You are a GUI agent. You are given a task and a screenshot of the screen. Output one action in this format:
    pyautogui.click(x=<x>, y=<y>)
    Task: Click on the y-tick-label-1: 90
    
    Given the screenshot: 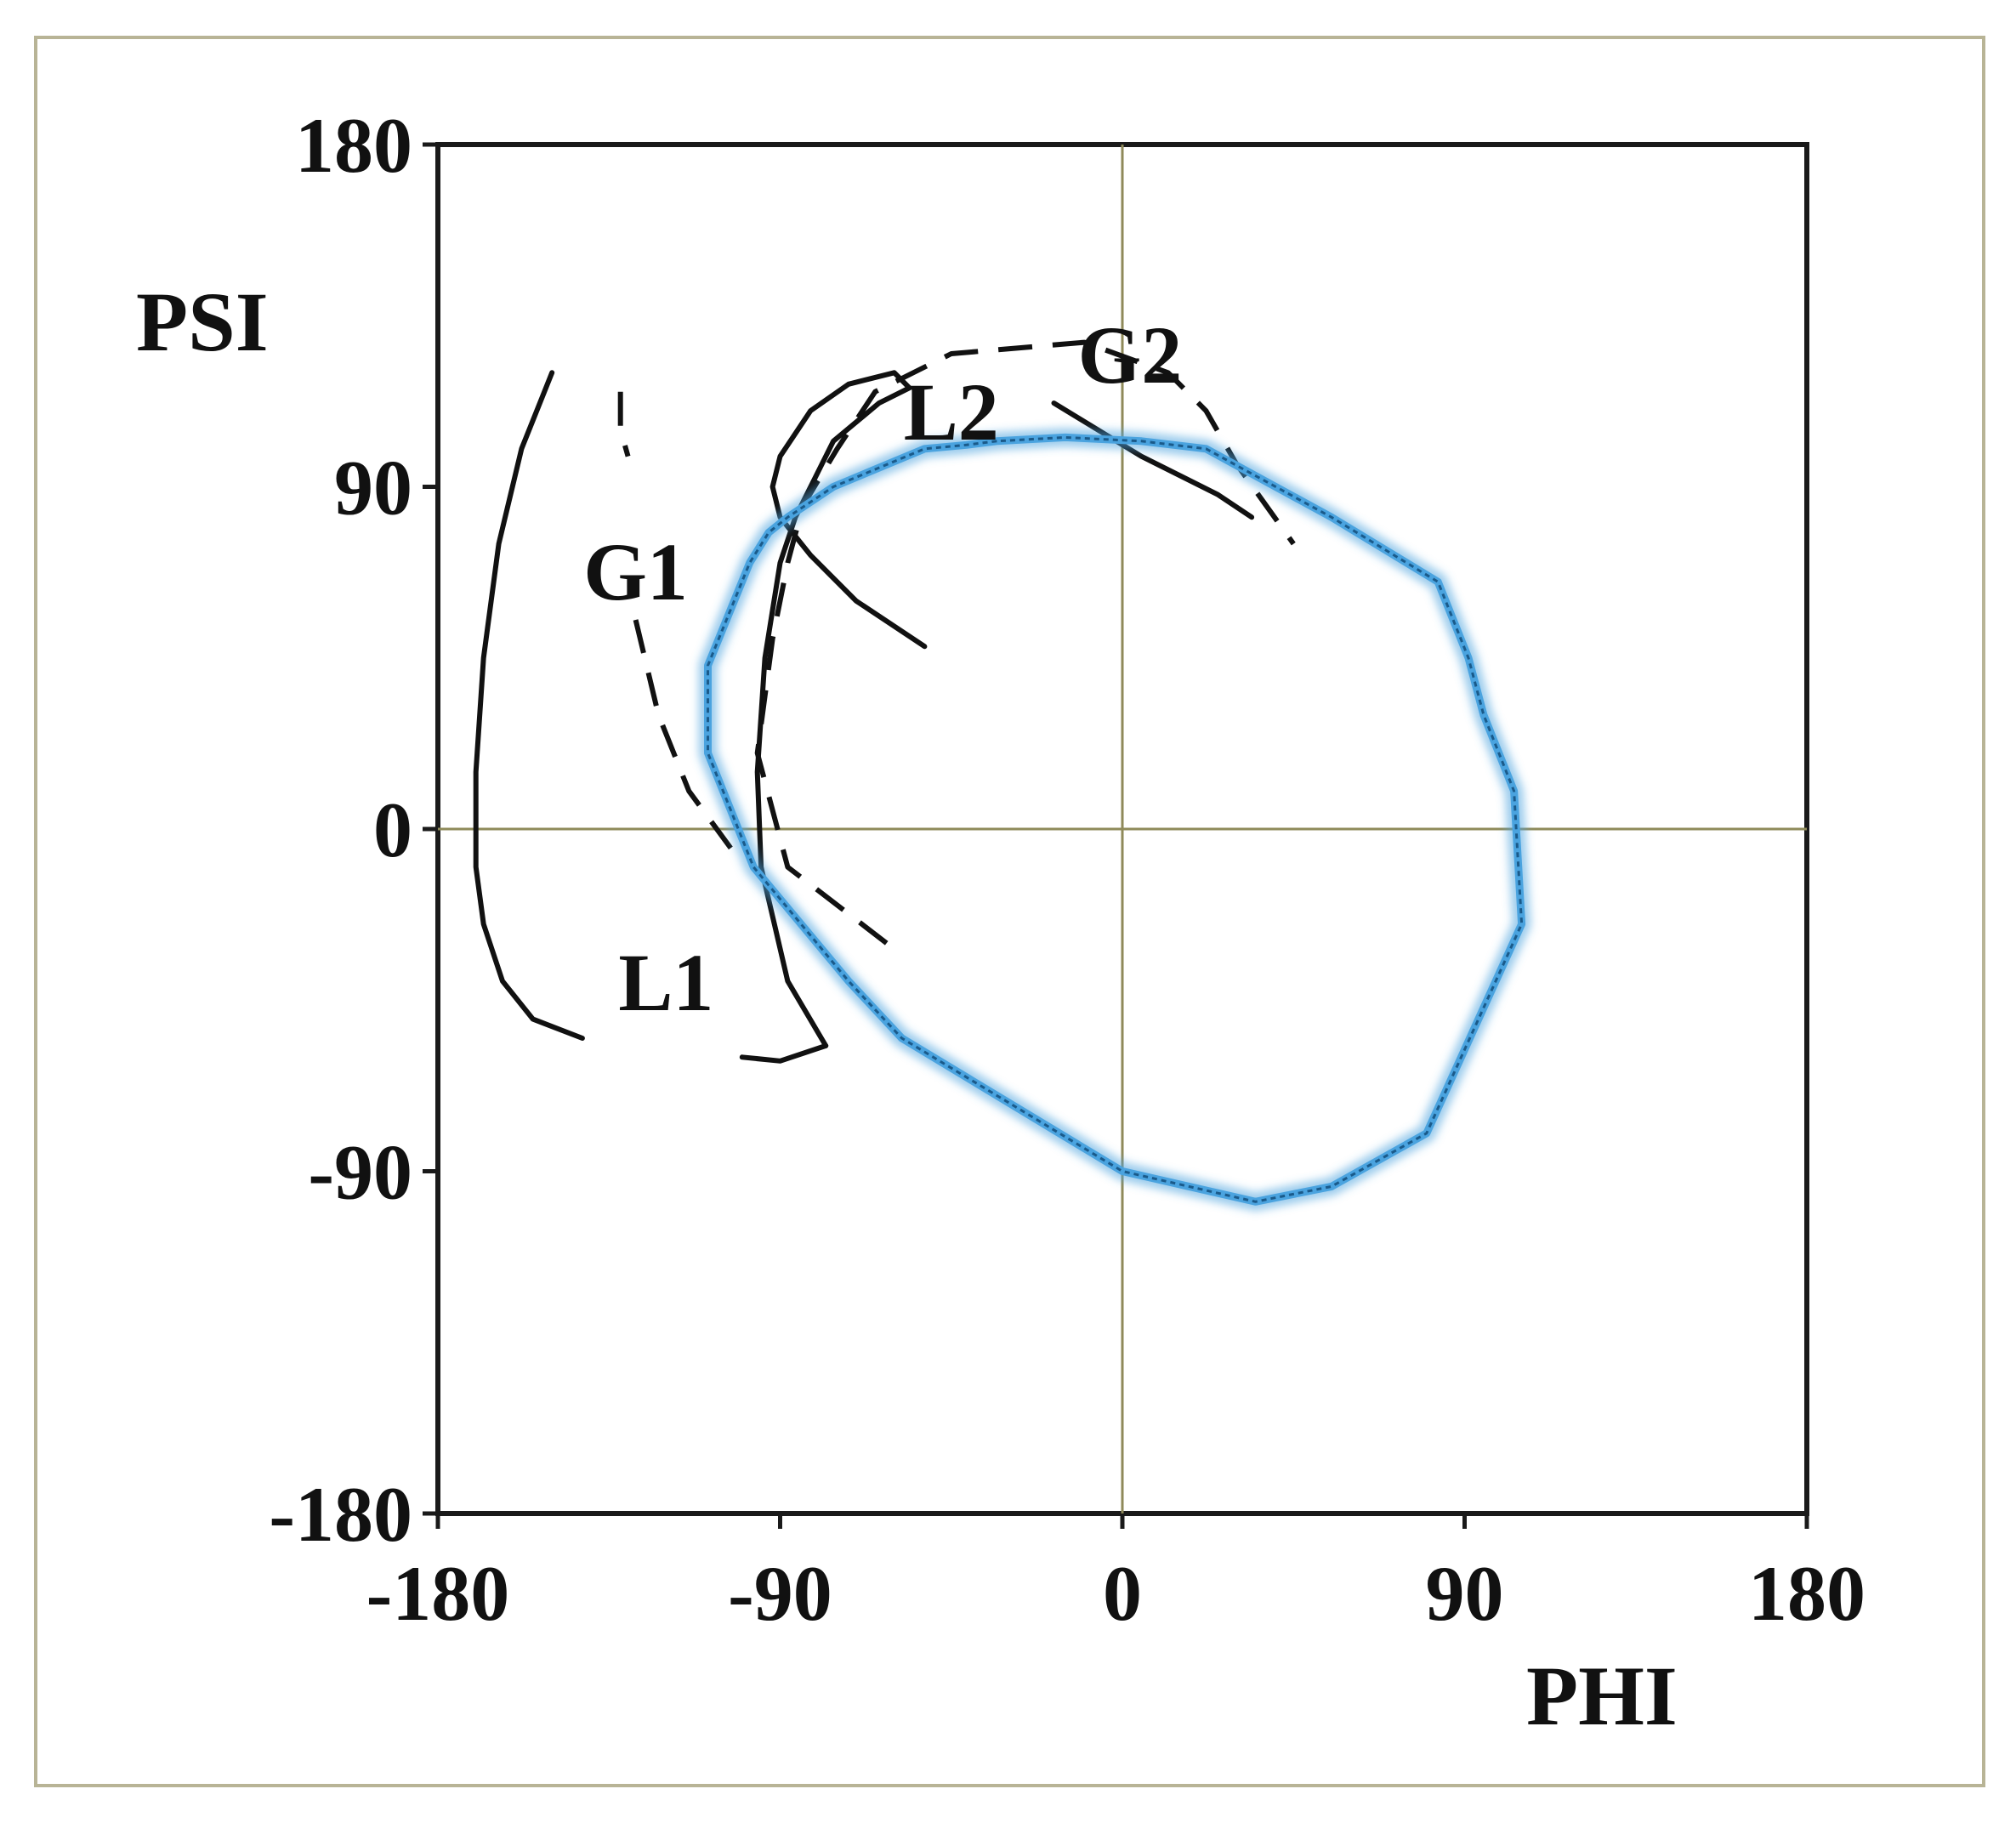 What is the action you would take?
    pyautogui.click(x=373, y=488)
    